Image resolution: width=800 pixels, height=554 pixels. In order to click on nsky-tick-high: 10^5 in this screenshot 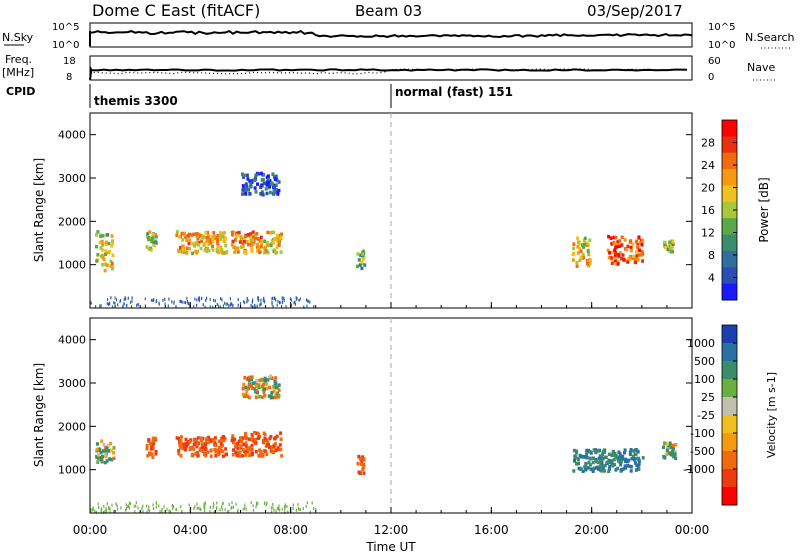, I will do `click(65, 27)`.